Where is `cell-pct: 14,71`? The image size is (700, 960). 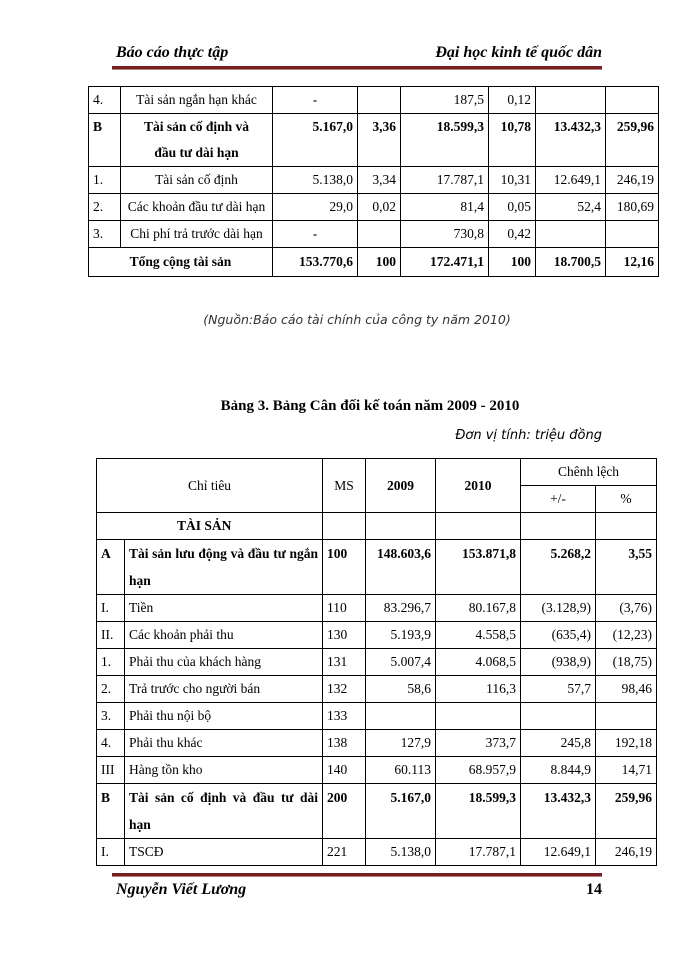
cell-pct: 14,71 is located at coordinates (626, 770).